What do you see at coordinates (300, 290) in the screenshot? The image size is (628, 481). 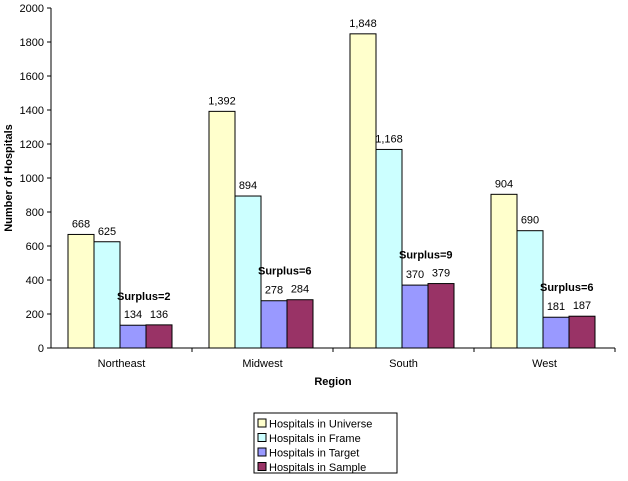 I see `data-label: 284` at bounding box center [300, 290].